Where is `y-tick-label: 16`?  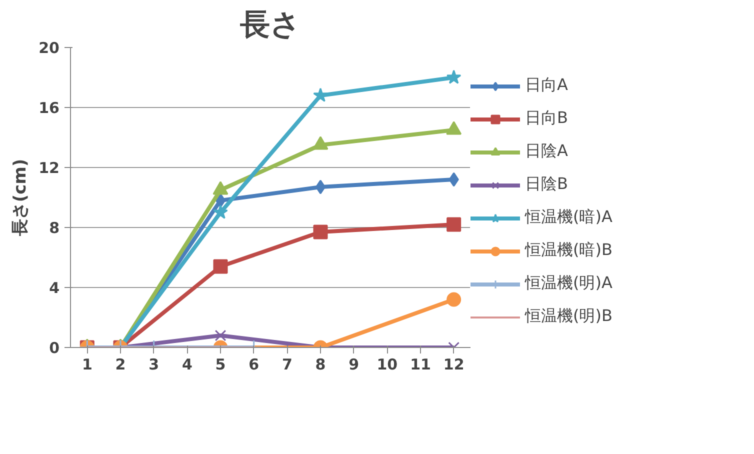 y-tick-label: 16 is located at coordinates (49, 108).